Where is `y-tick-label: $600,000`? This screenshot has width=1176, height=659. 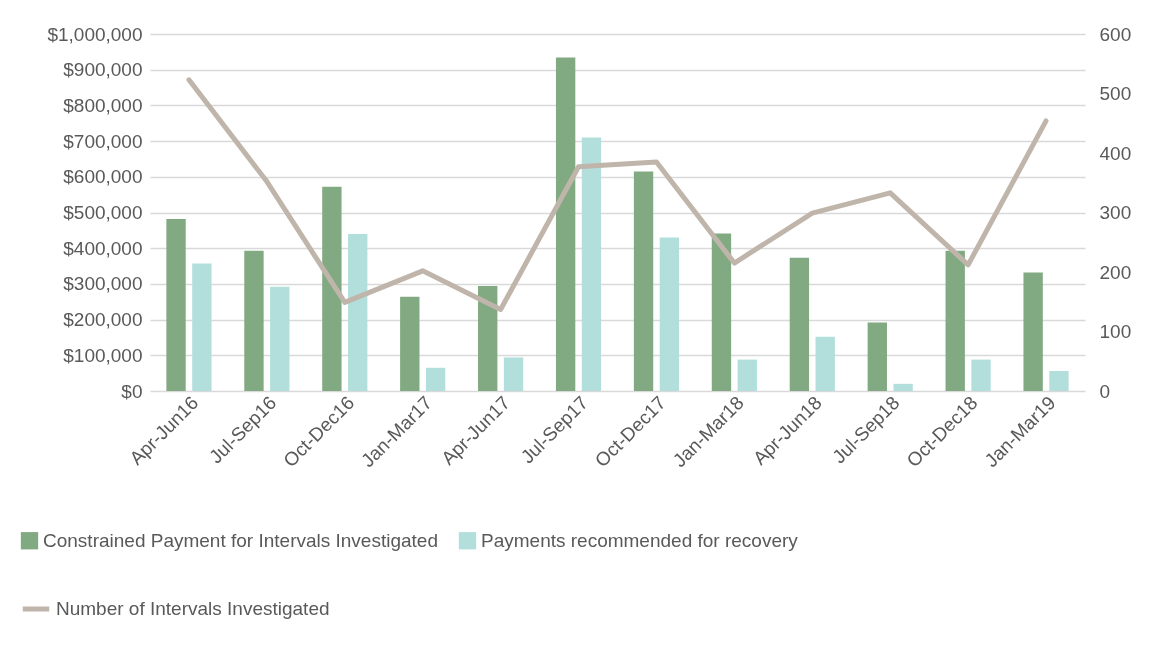
y-tick-label: $600,000 is located at coordinates (103, 177).